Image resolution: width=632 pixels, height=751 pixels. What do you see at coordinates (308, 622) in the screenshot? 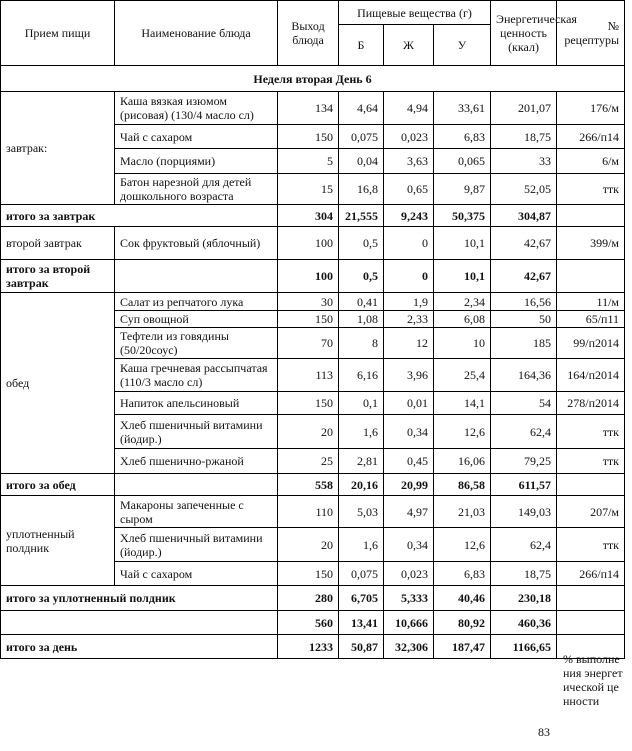
I see `total-output: 560` at bounding box center [308, 622].